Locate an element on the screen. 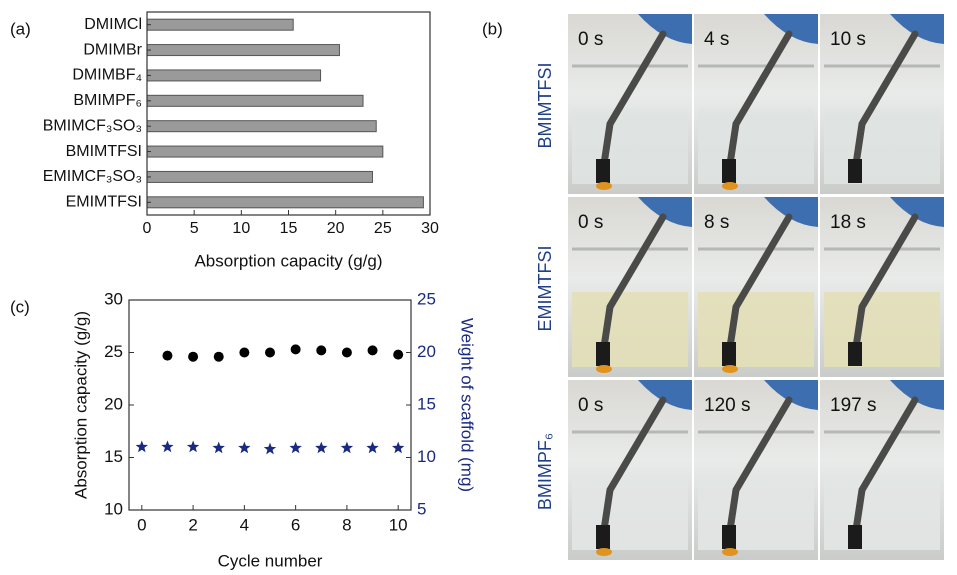 Image resolution: width=957 pixels, height=575 pixels. y-tick-label: 30 is located at coordinates (113, 298).